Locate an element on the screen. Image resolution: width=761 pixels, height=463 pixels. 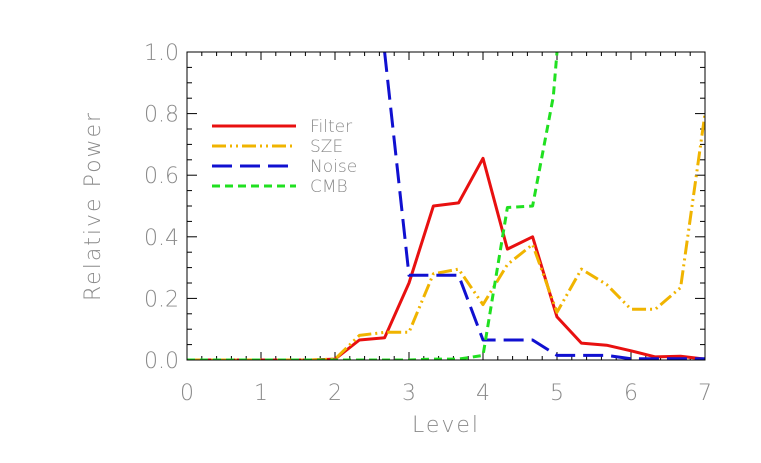
legend-label-sze: SZE is located at coordinates (326, 147).